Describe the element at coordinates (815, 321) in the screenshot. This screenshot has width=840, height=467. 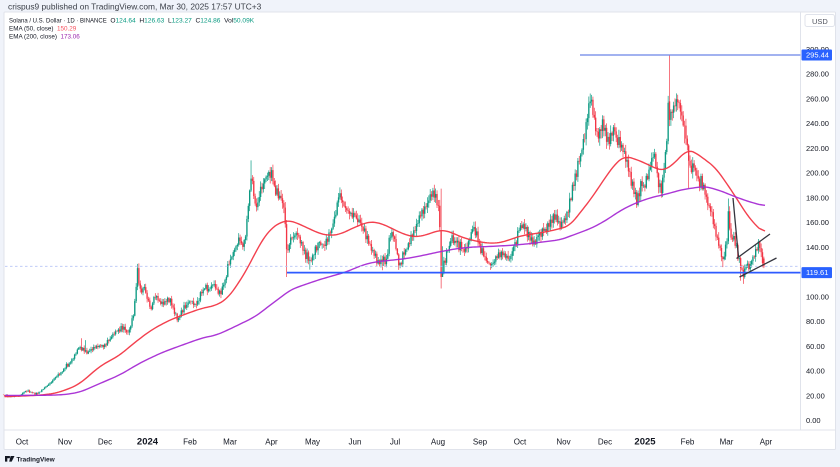
I see `svg-text: 80.00` at that location.